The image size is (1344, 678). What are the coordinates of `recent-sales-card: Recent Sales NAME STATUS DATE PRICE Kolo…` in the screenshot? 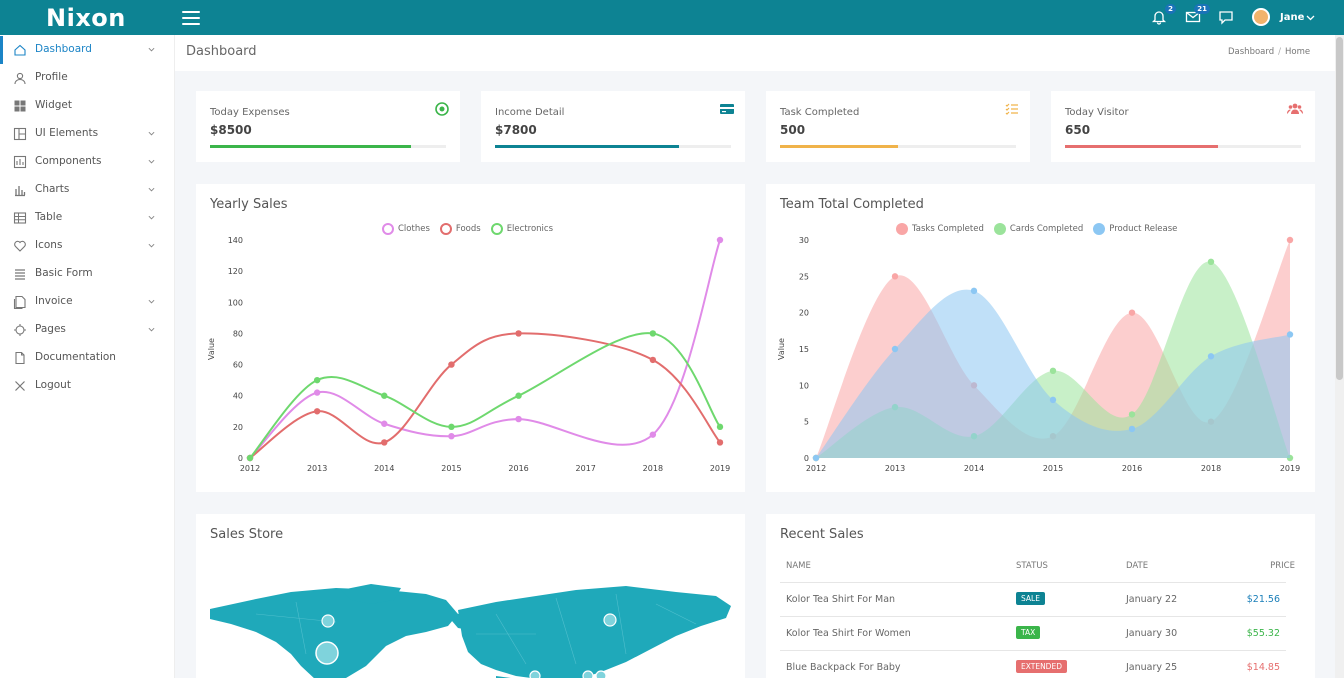 It's located at (1040, 596).